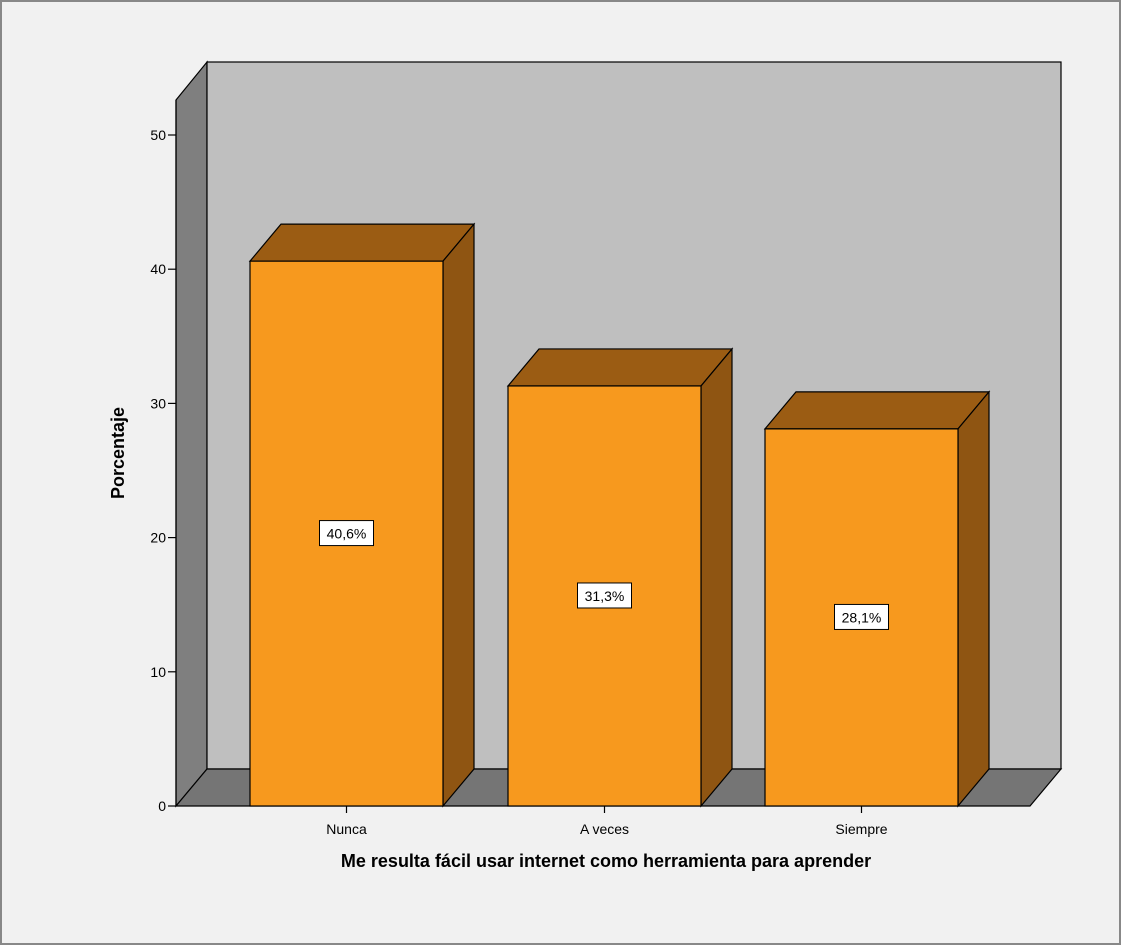 Image resolution: width=1121 pixels, height=945 pixels. I want to click on data-label: 40,6%, so click(347, 534).